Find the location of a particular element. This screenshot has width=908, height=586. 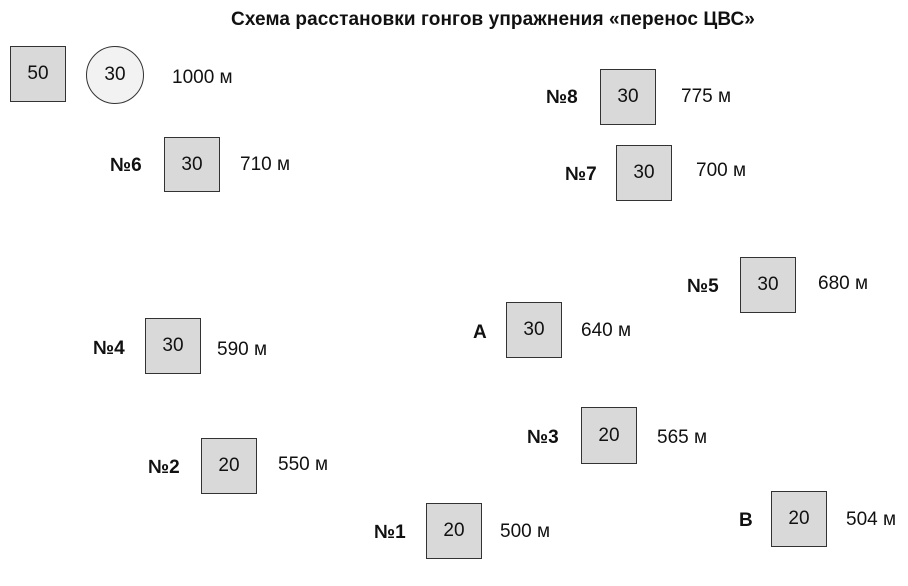

target-label-n6: №6 is located at coordinates (126, 165).